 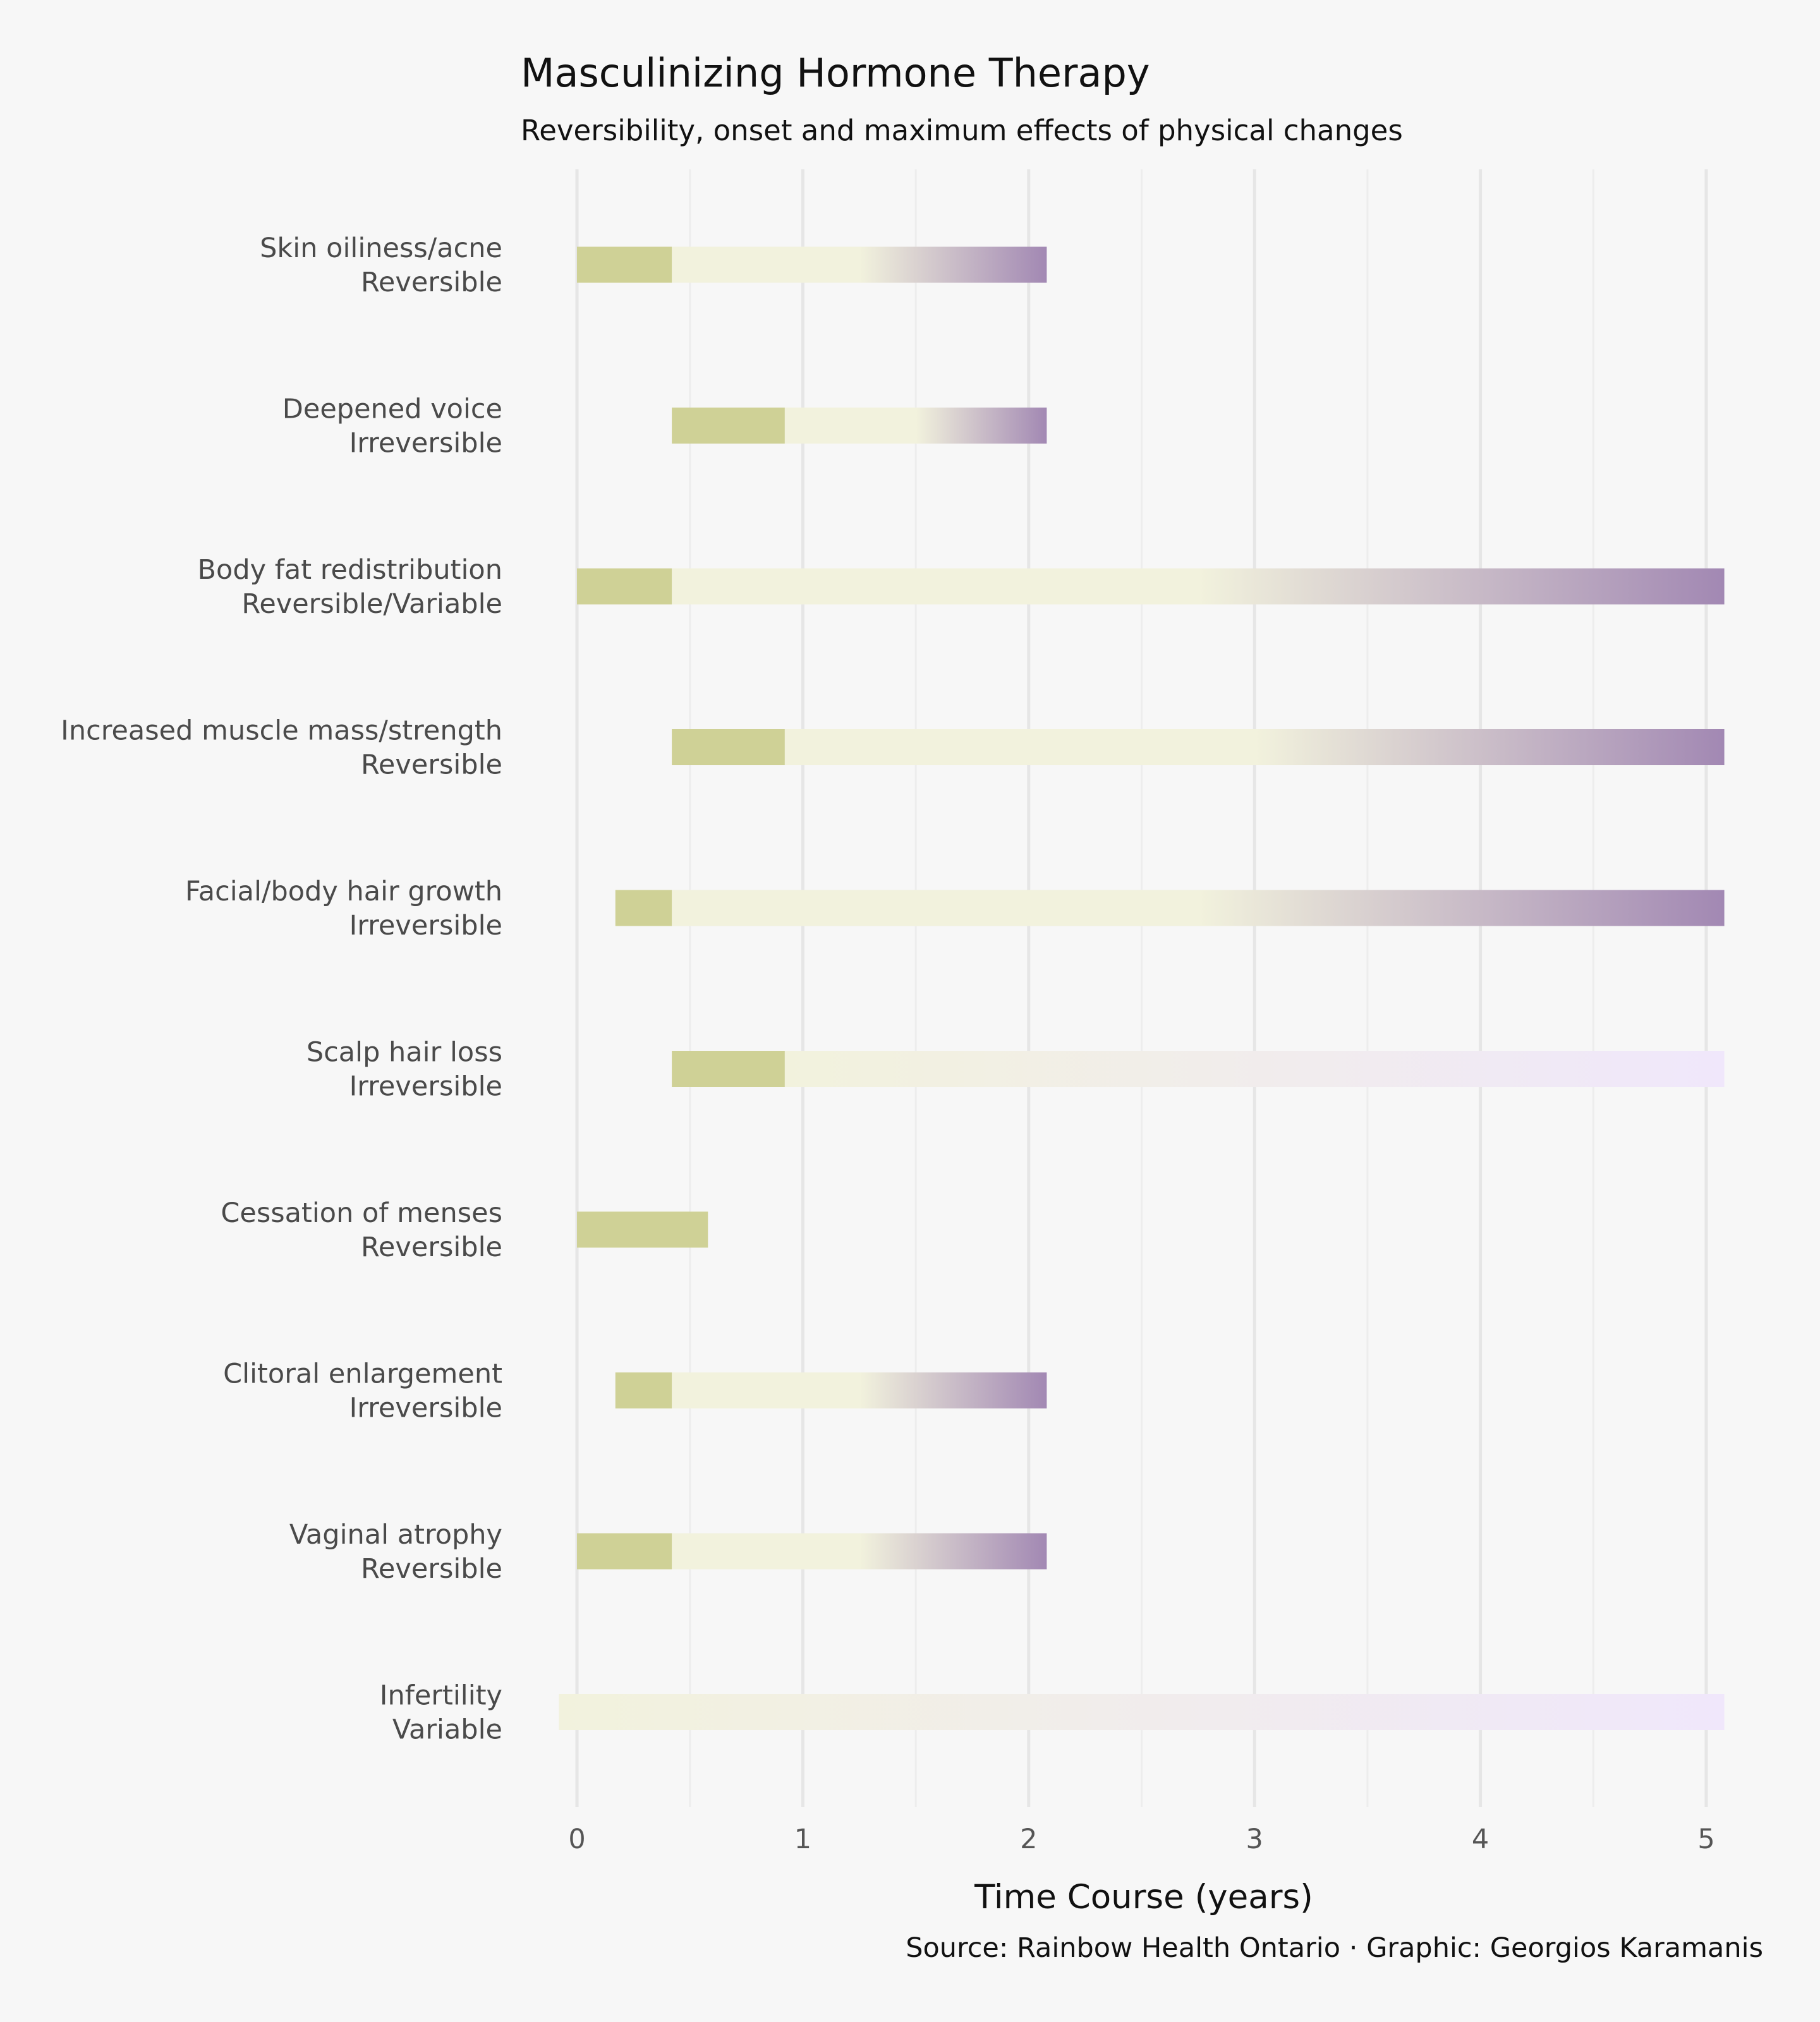 I want to click on x-tick-label: 5, so click(x=1705, y=1839).